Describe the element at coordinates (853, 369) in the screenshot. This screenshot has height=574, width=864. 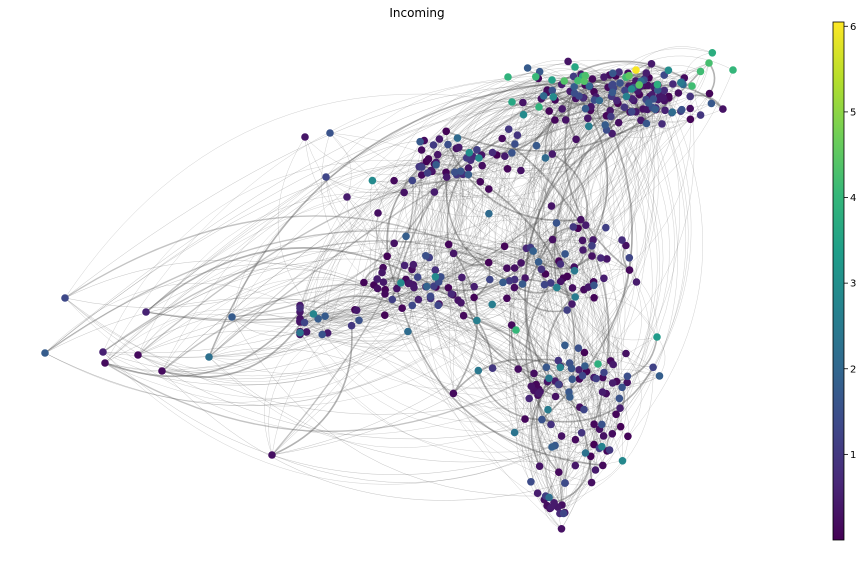
I see `colorbar-tick-label: 2` at that location.